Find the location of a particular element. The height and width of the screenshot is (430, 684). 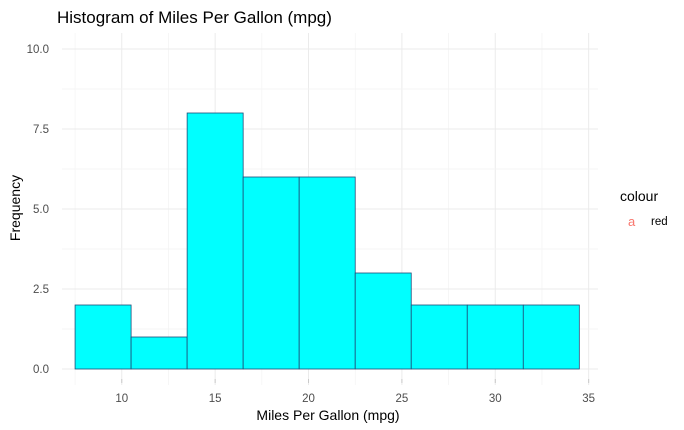

x-tick-label: 15 is located at coordinates (215, 399).